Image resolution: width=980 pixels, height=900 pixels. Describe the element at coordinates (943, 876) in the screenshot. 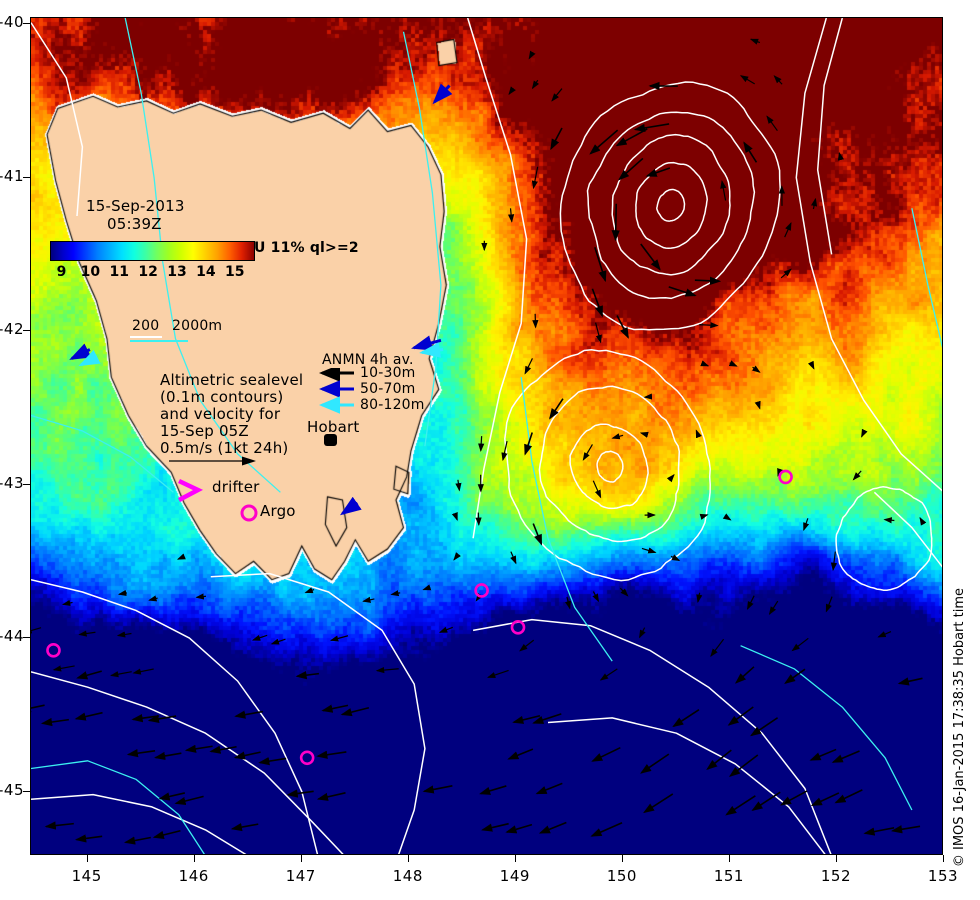

I see `x-tick-label: 153` at that location.